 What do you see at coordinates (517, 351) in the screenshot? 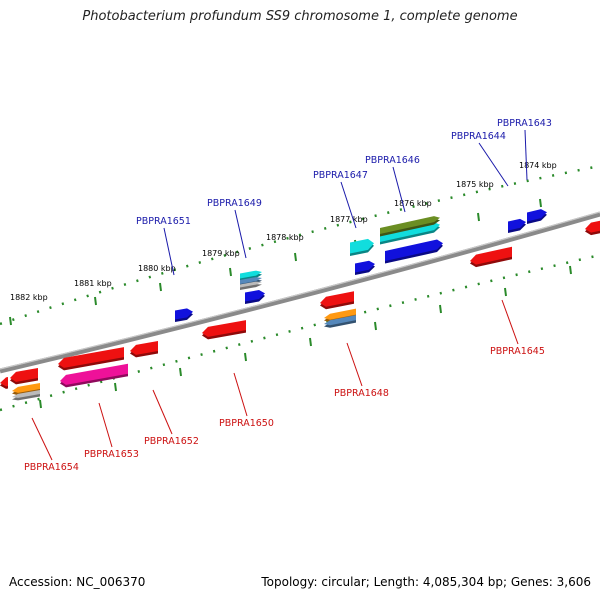
I see `gene-label-reverse: PBPRA1645` at bounding box center [517, 351].